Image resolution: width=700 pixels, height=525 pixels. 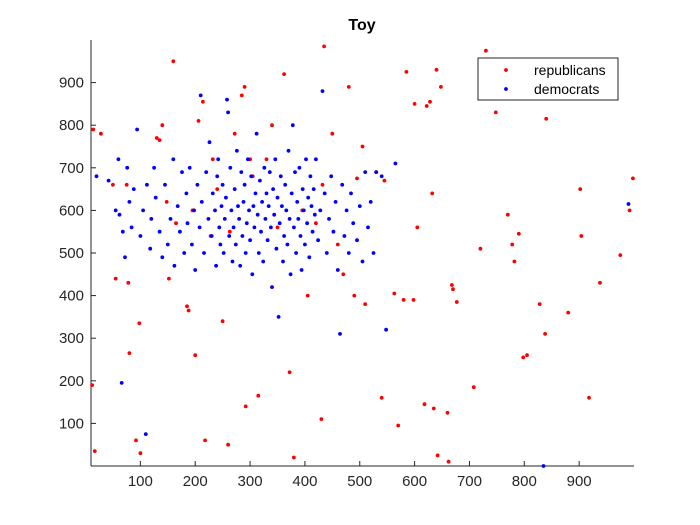 What do you see at coordinates (71, 168) in the screenshot?
I see `y-tick-label: 700` at bounding box center [71, 168].